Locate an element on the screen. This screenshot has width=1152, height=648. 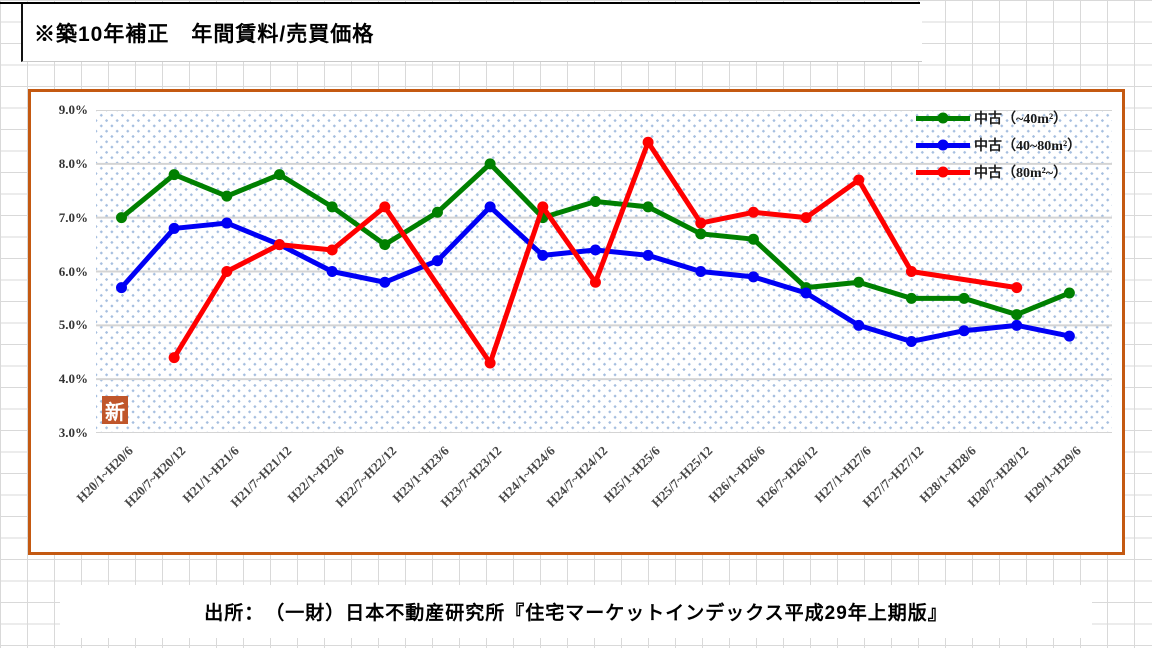
legend-item: 中古（~40m²） is located at coordinates (992, 119).